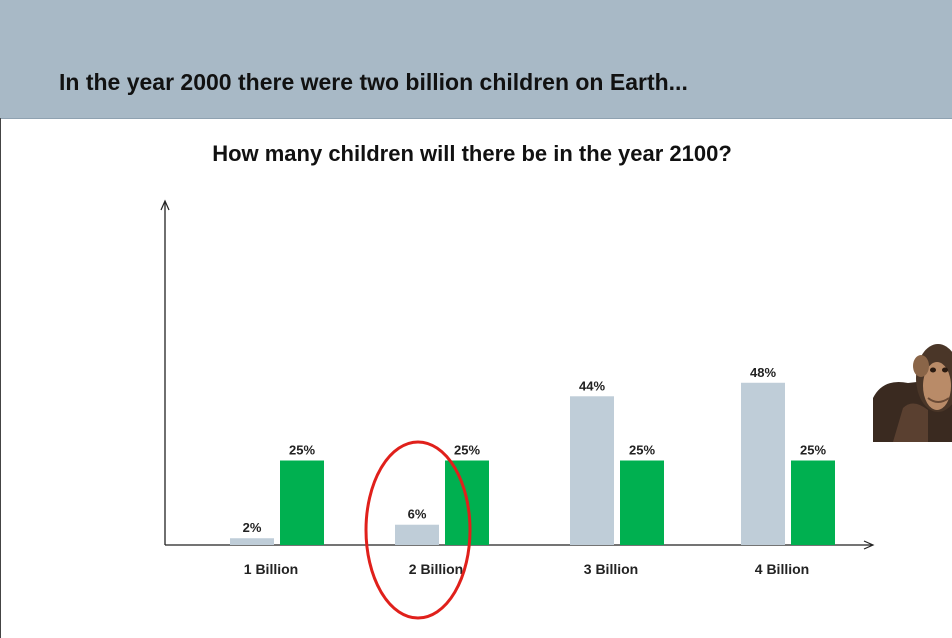  Describe the element at coordinates (271, 569) in the screenshot. I see `category-label-1: 1 Billion` at that location.